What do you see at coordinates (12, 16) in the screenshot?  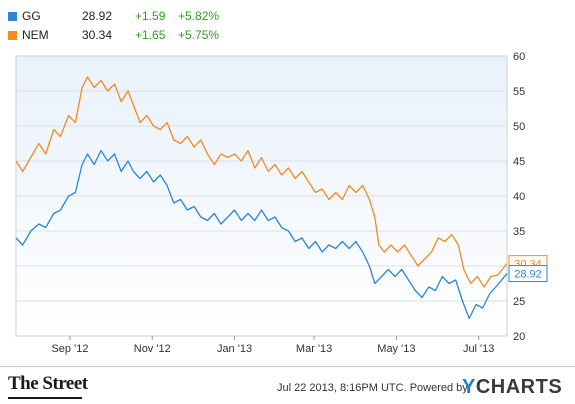 I see `legend-swatch-gg` at bounding box center [12, 16].